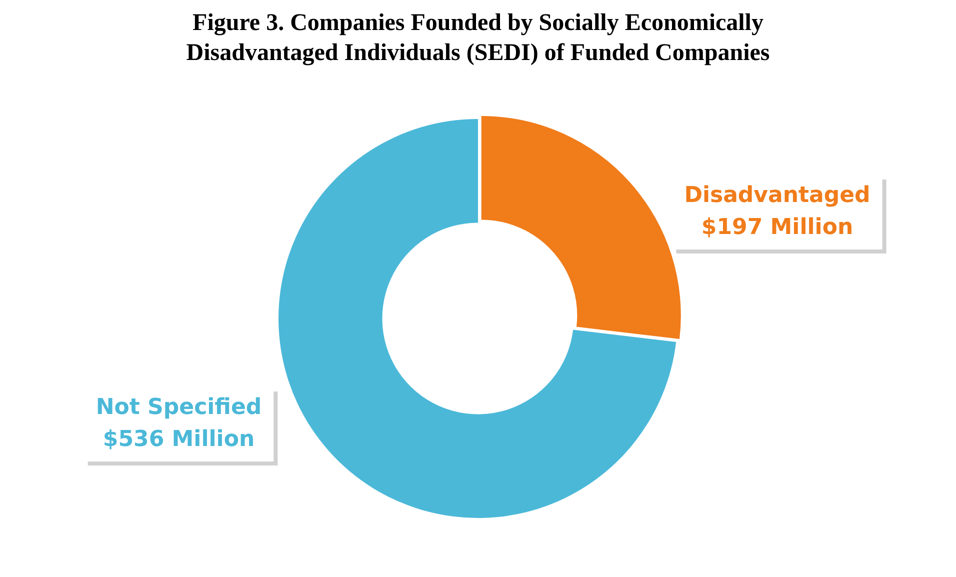  I want to click on data-label: $197 Million, so click(777, 227).